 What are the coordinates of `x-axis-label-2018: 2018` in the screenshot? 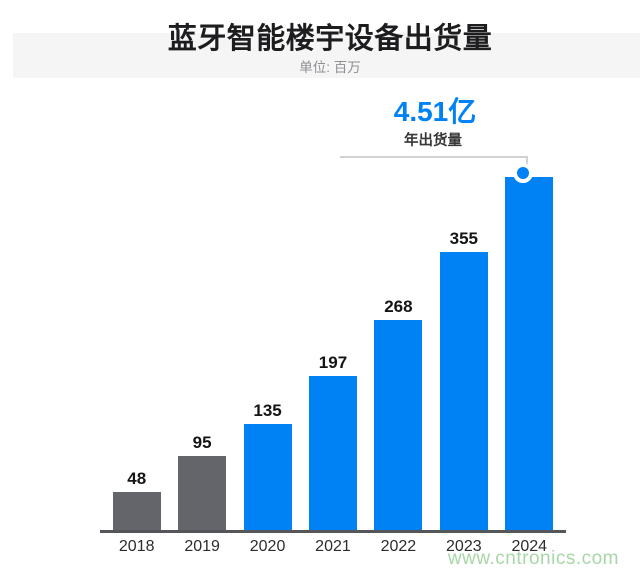 It's located at (136, 546).